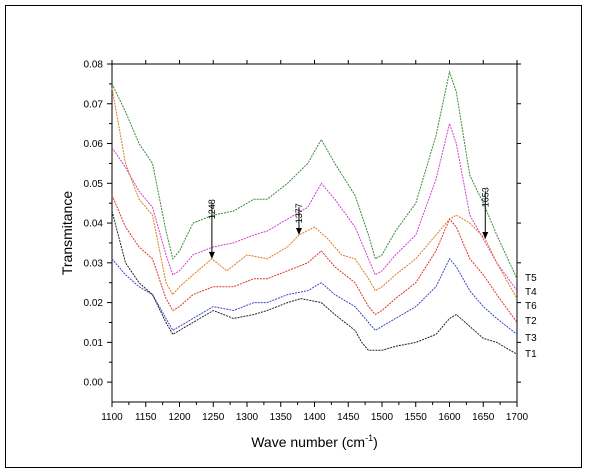 This screenshot has height=475, width=589. Describe the element at coordinates (67, 233) in the screenshot. I see `y-axis-title: Transmitance` at that location.